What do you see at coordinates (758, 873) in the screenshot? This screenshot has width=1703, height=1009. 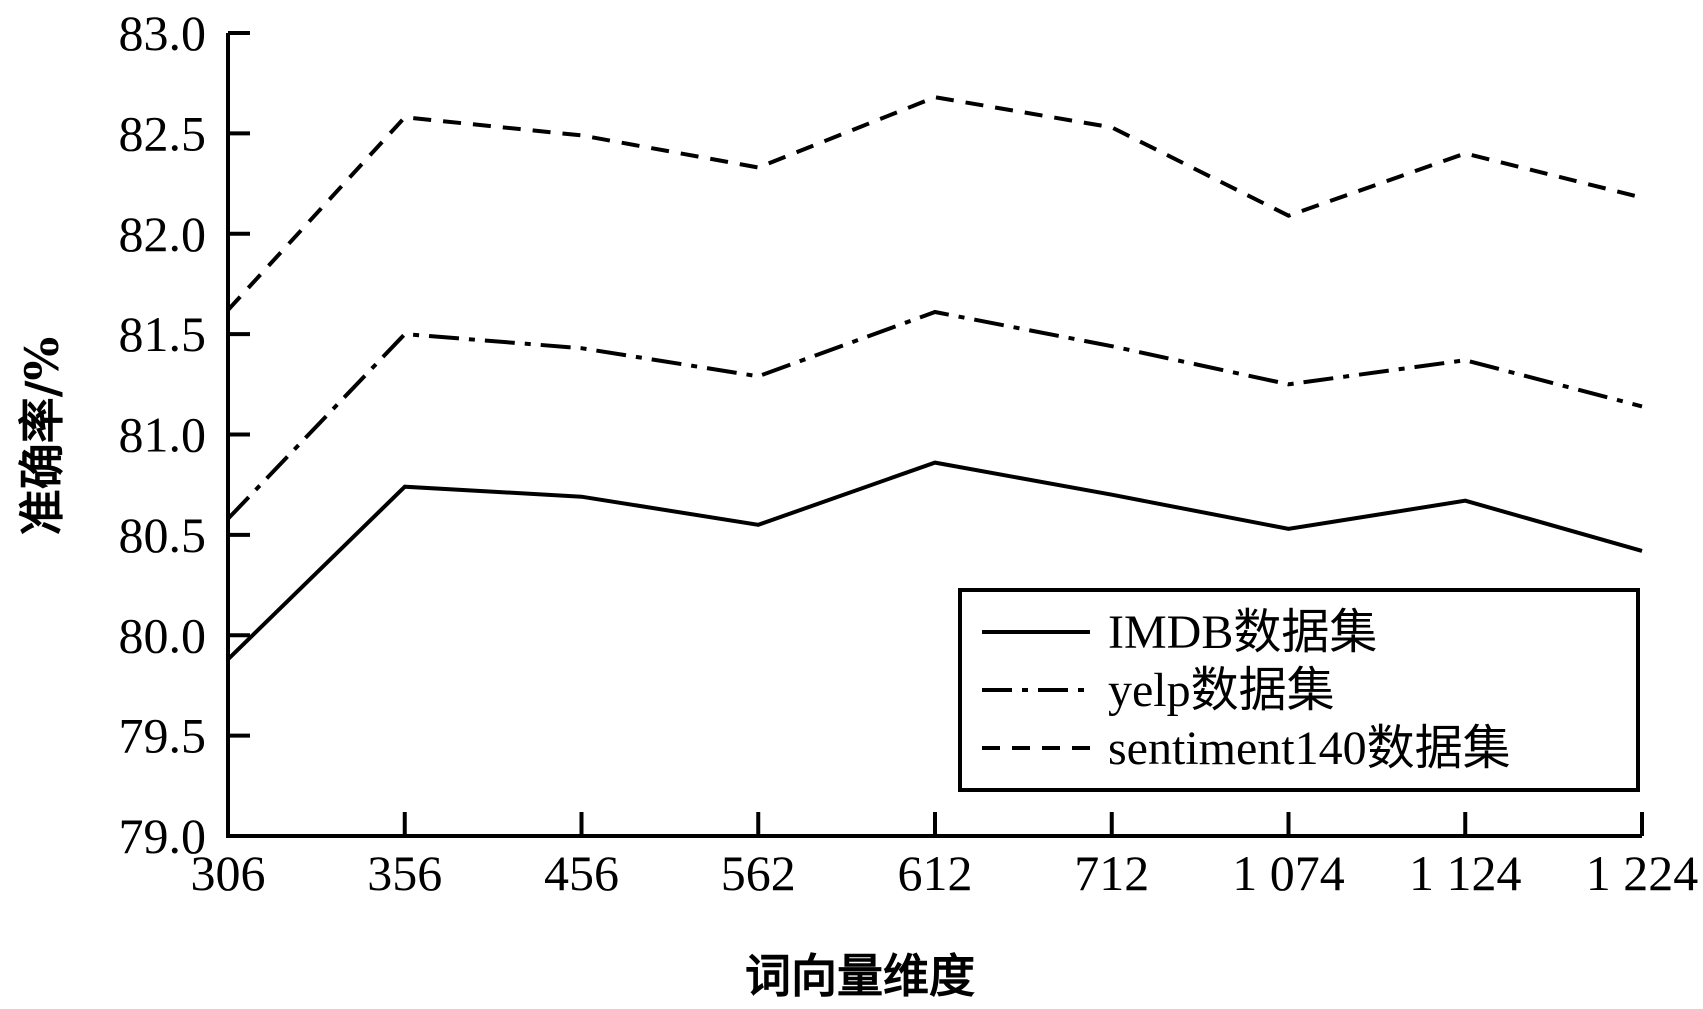 I see `x-tick-label: 562` at bounding box center [758, 873].